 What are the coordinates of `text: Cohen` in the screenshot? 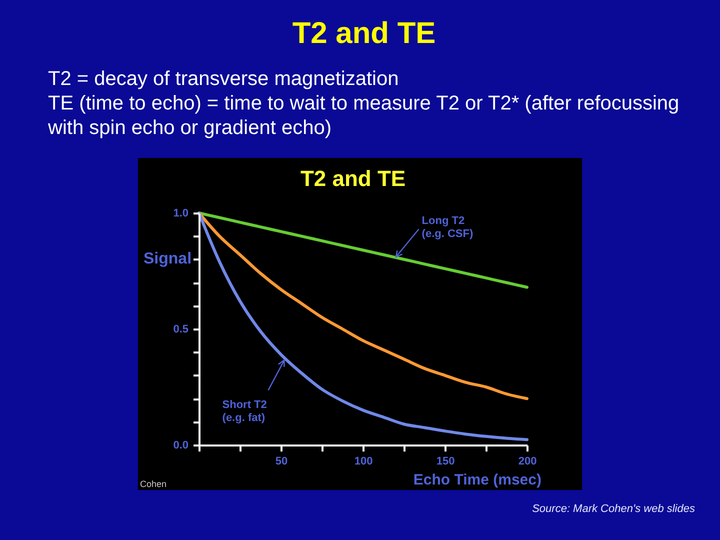 It's located at (153, 484).